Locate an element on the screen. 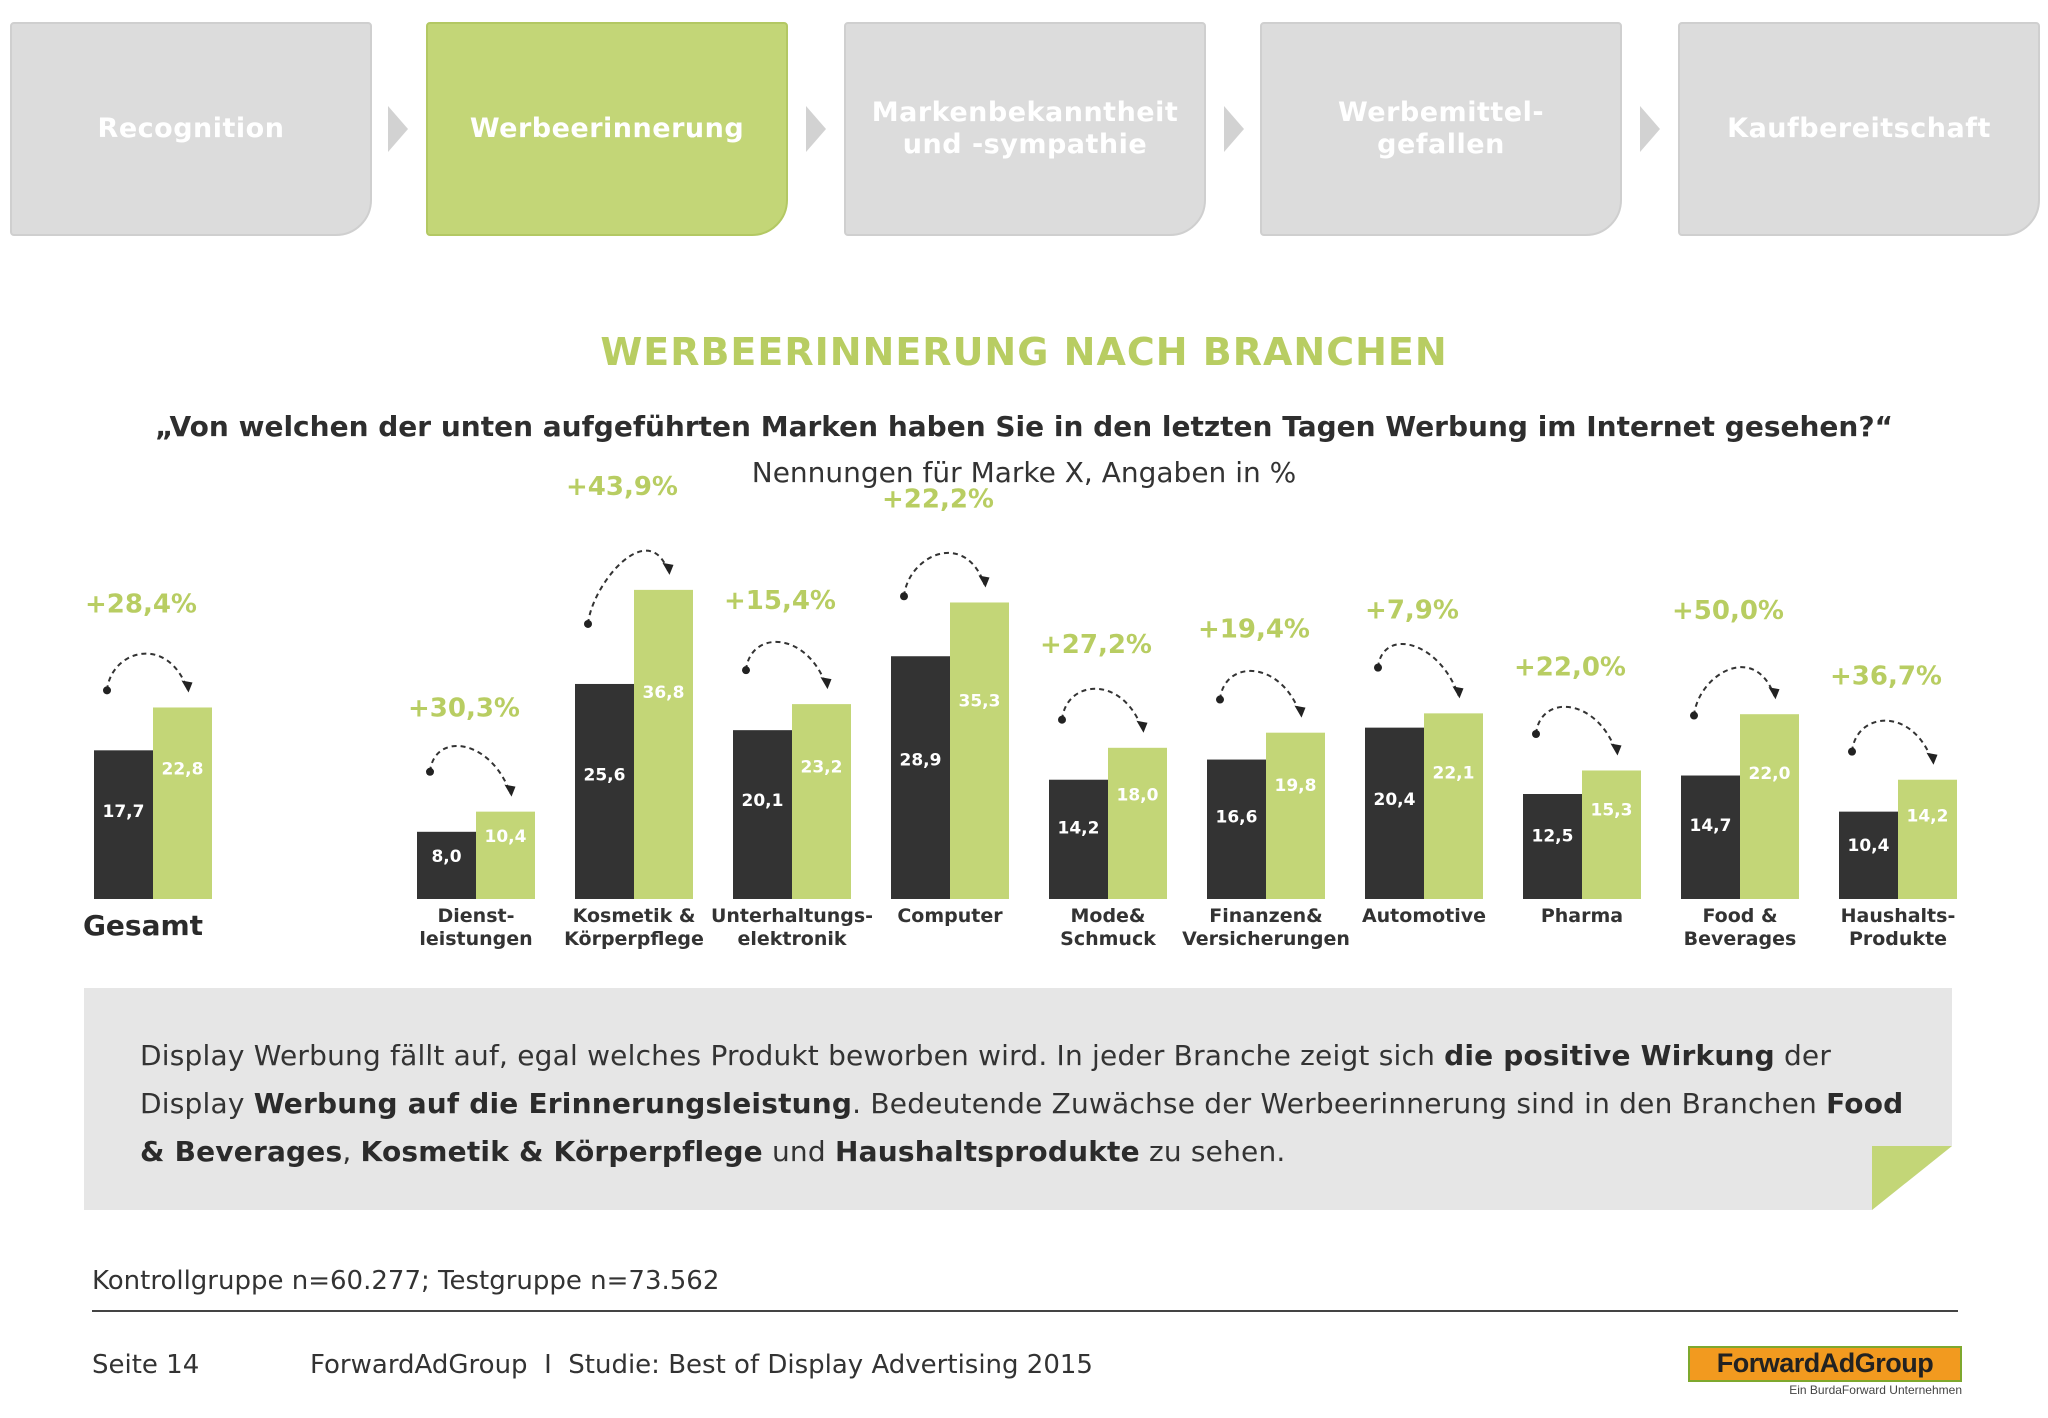 The image size is (2048, 1418). step-markenbekanntheit: Markenbekanntheit und -sympathie is located at coordinates (1025, 129).